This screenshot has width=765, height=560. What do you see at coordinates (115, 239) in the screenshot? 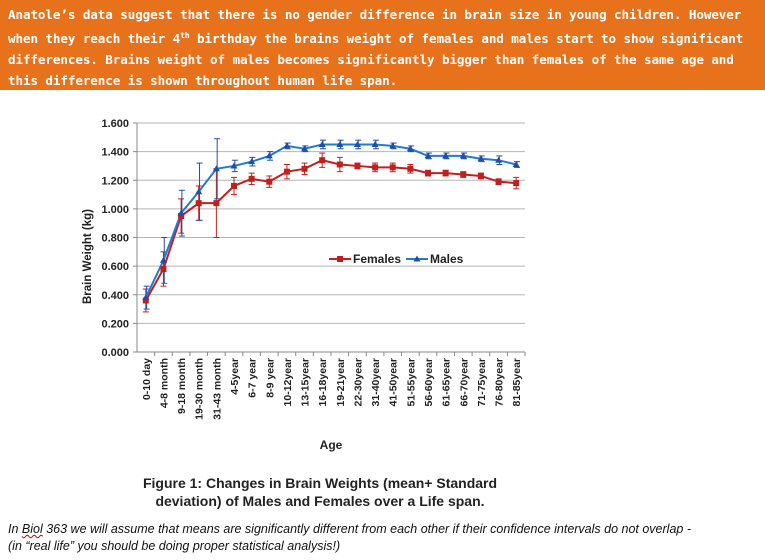
I see `y-tick-label: 0.800` at bounding box center [115, 239].